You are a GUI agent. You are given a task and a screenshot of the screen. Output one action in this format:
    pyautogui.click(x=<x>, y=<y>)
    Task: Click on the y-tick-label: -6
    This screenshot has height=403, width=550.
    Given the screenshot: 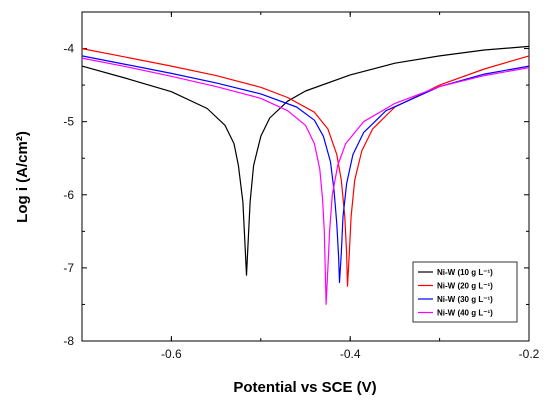 What is the action you would take?
    pyautogui.click(x=68, y=195)
    